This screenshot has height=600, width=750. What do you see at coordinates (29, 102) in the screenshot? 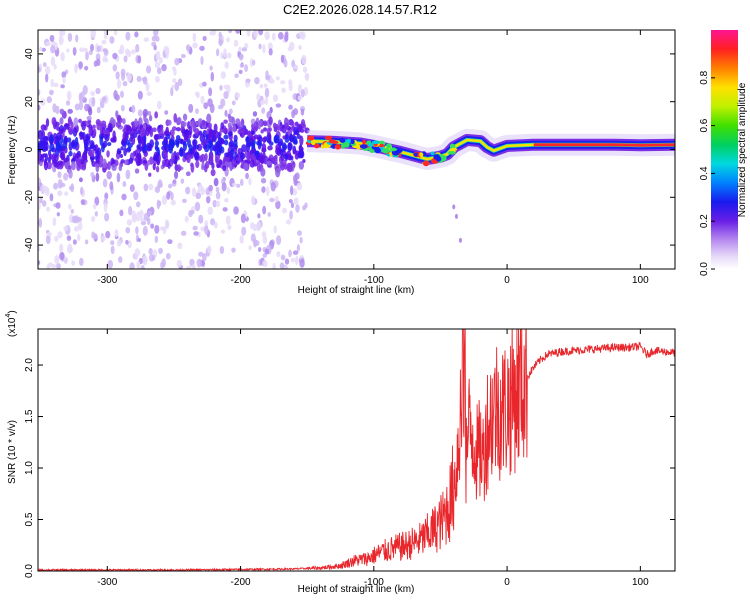
I see `spectrogram-y-tick-label: 20` at bounding box center [29, 102].